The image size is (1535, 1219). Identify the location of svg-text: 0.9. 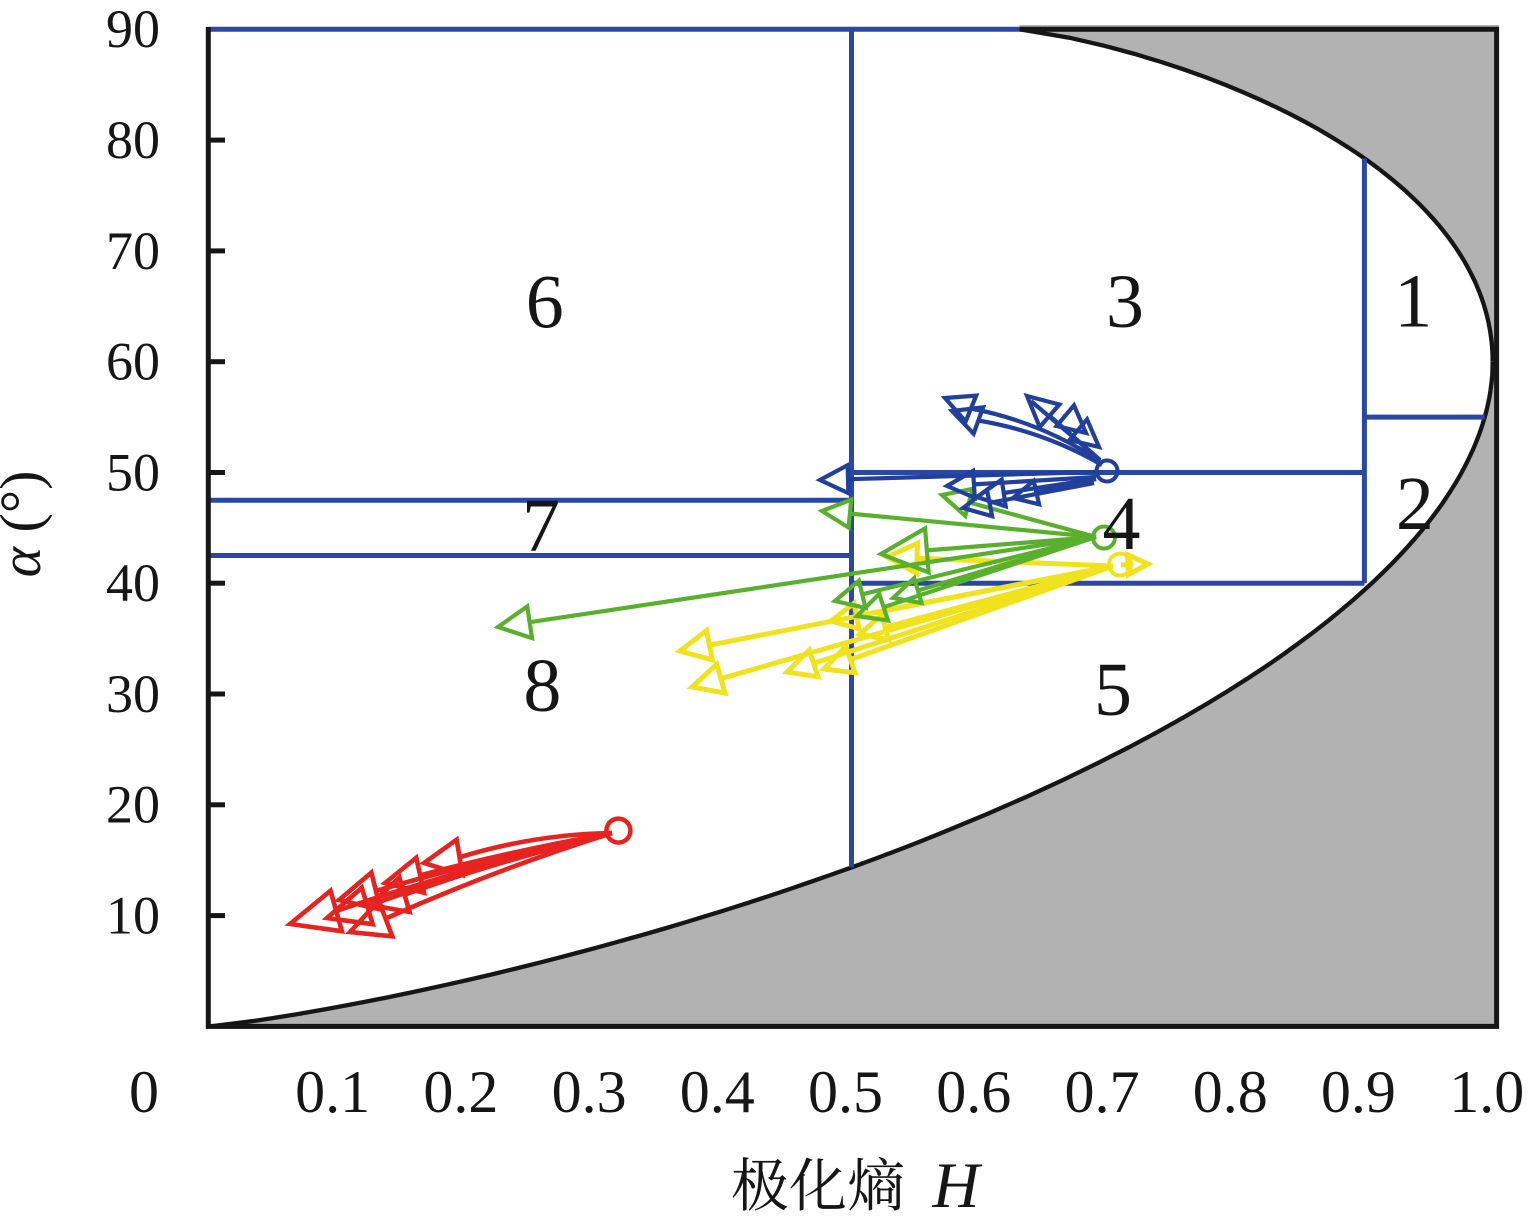
(1358, 1092).